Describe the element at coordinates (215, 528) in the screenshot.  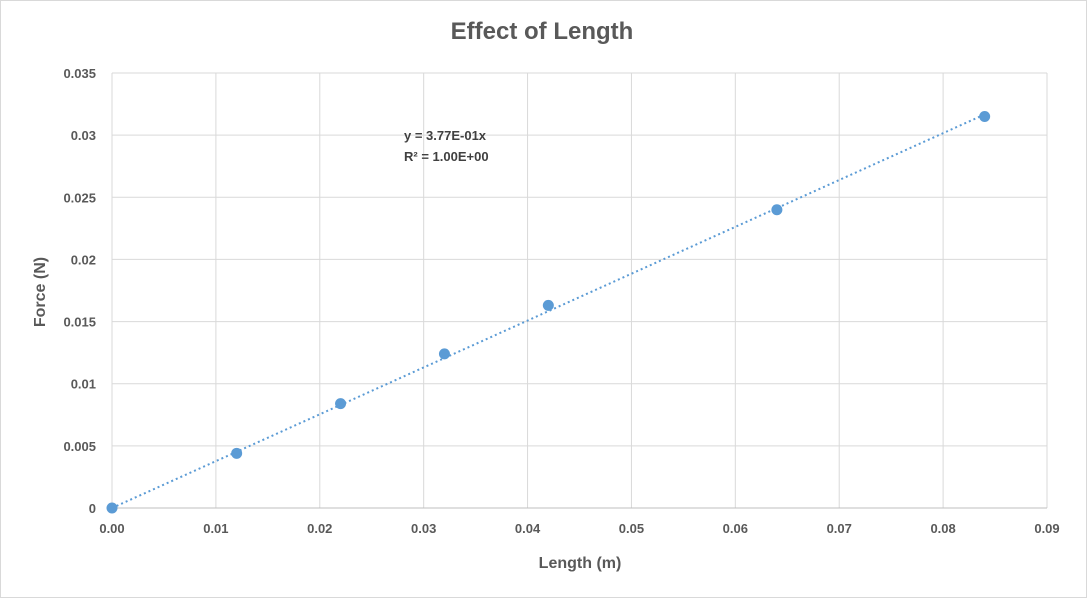
I see `x-tick-label: 0.01` at that location.